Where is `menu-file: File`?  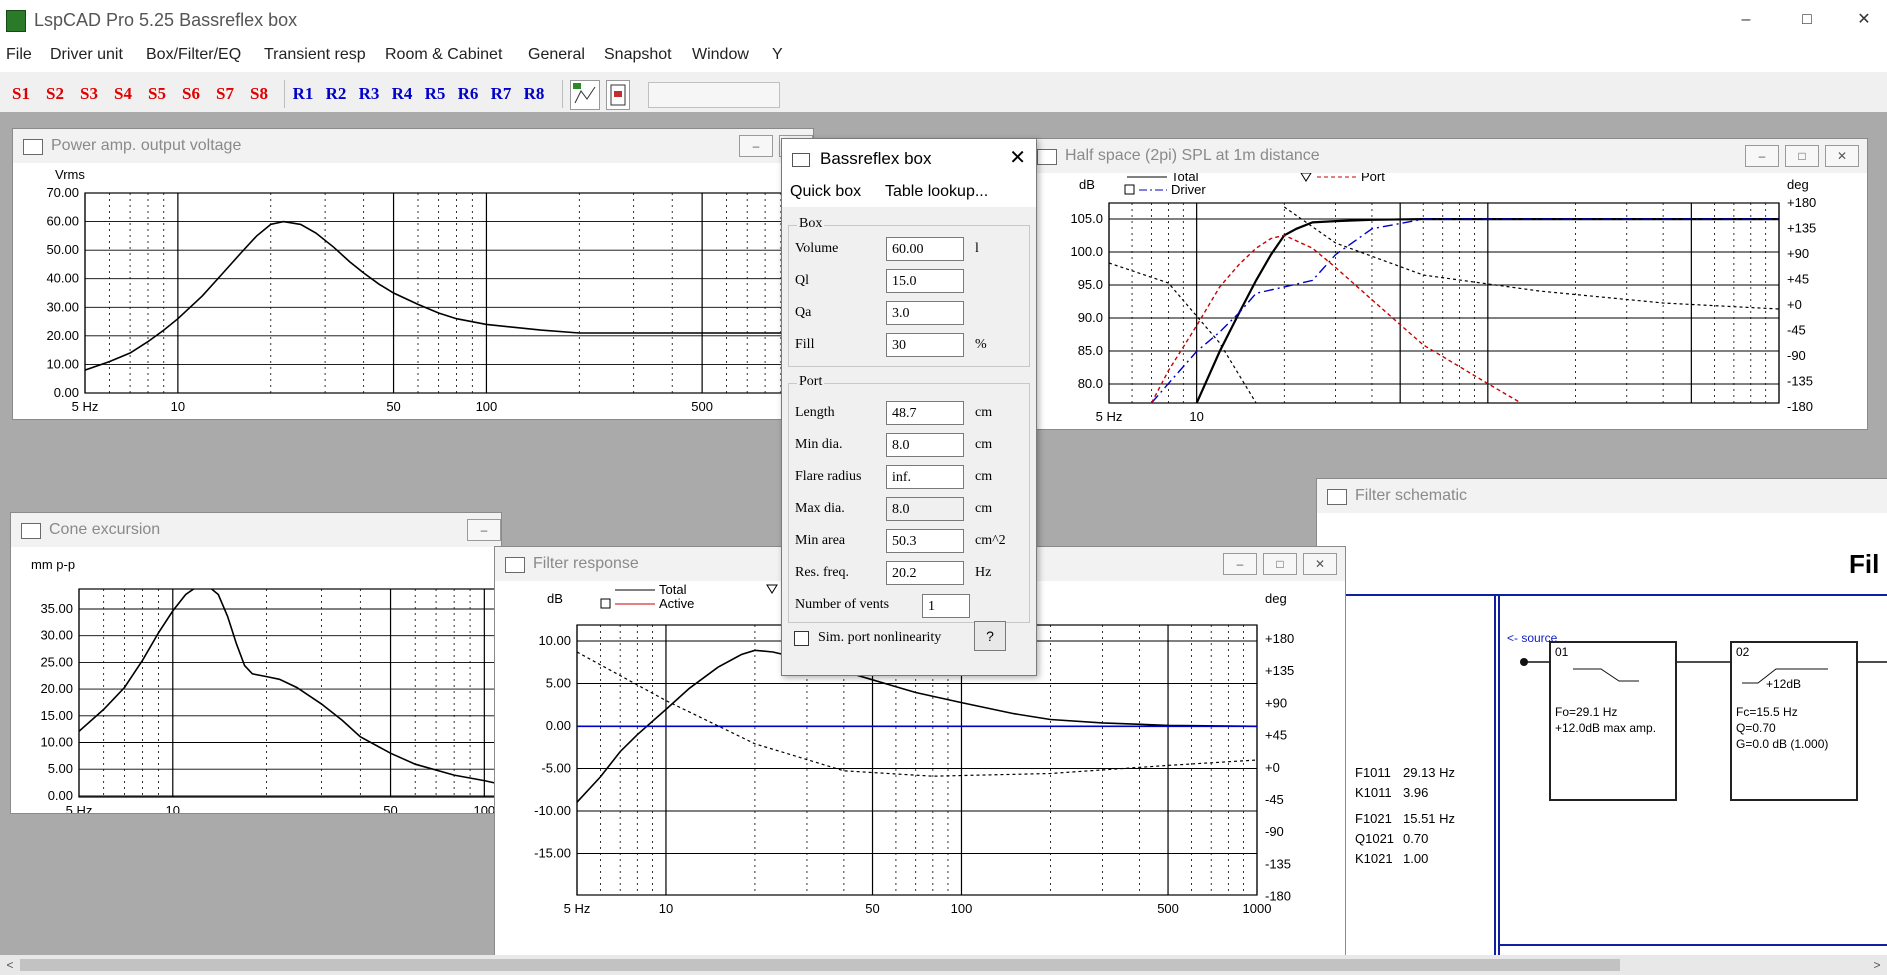 menu-file: File is located at coordinates (19, 54).